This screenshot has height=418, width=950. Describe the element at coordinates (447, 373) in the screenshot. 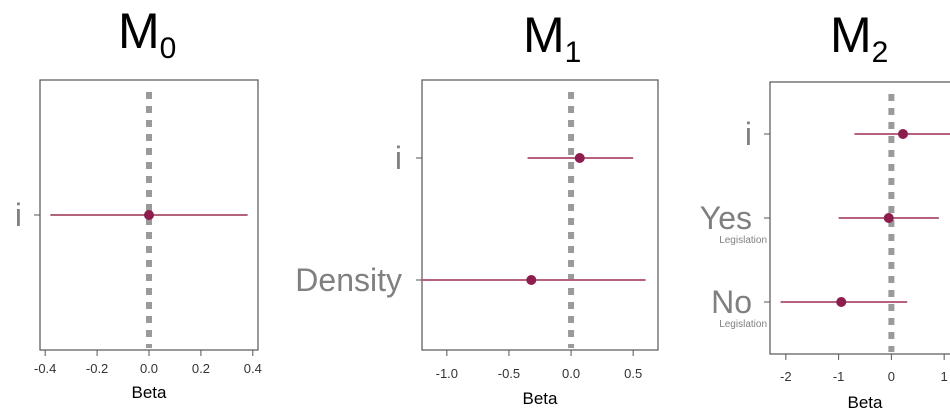

I see `x-tick-label: -1.0` at that location.